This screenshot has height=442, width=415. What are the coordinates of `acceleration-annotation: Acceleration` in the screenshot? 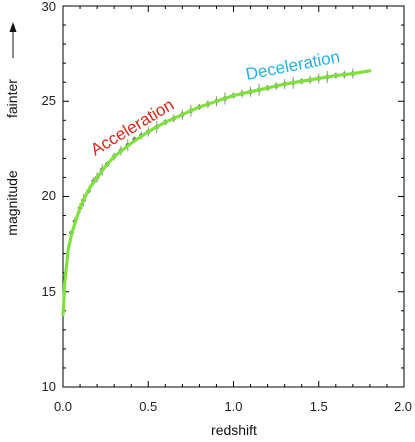 It's located at (132, 127).